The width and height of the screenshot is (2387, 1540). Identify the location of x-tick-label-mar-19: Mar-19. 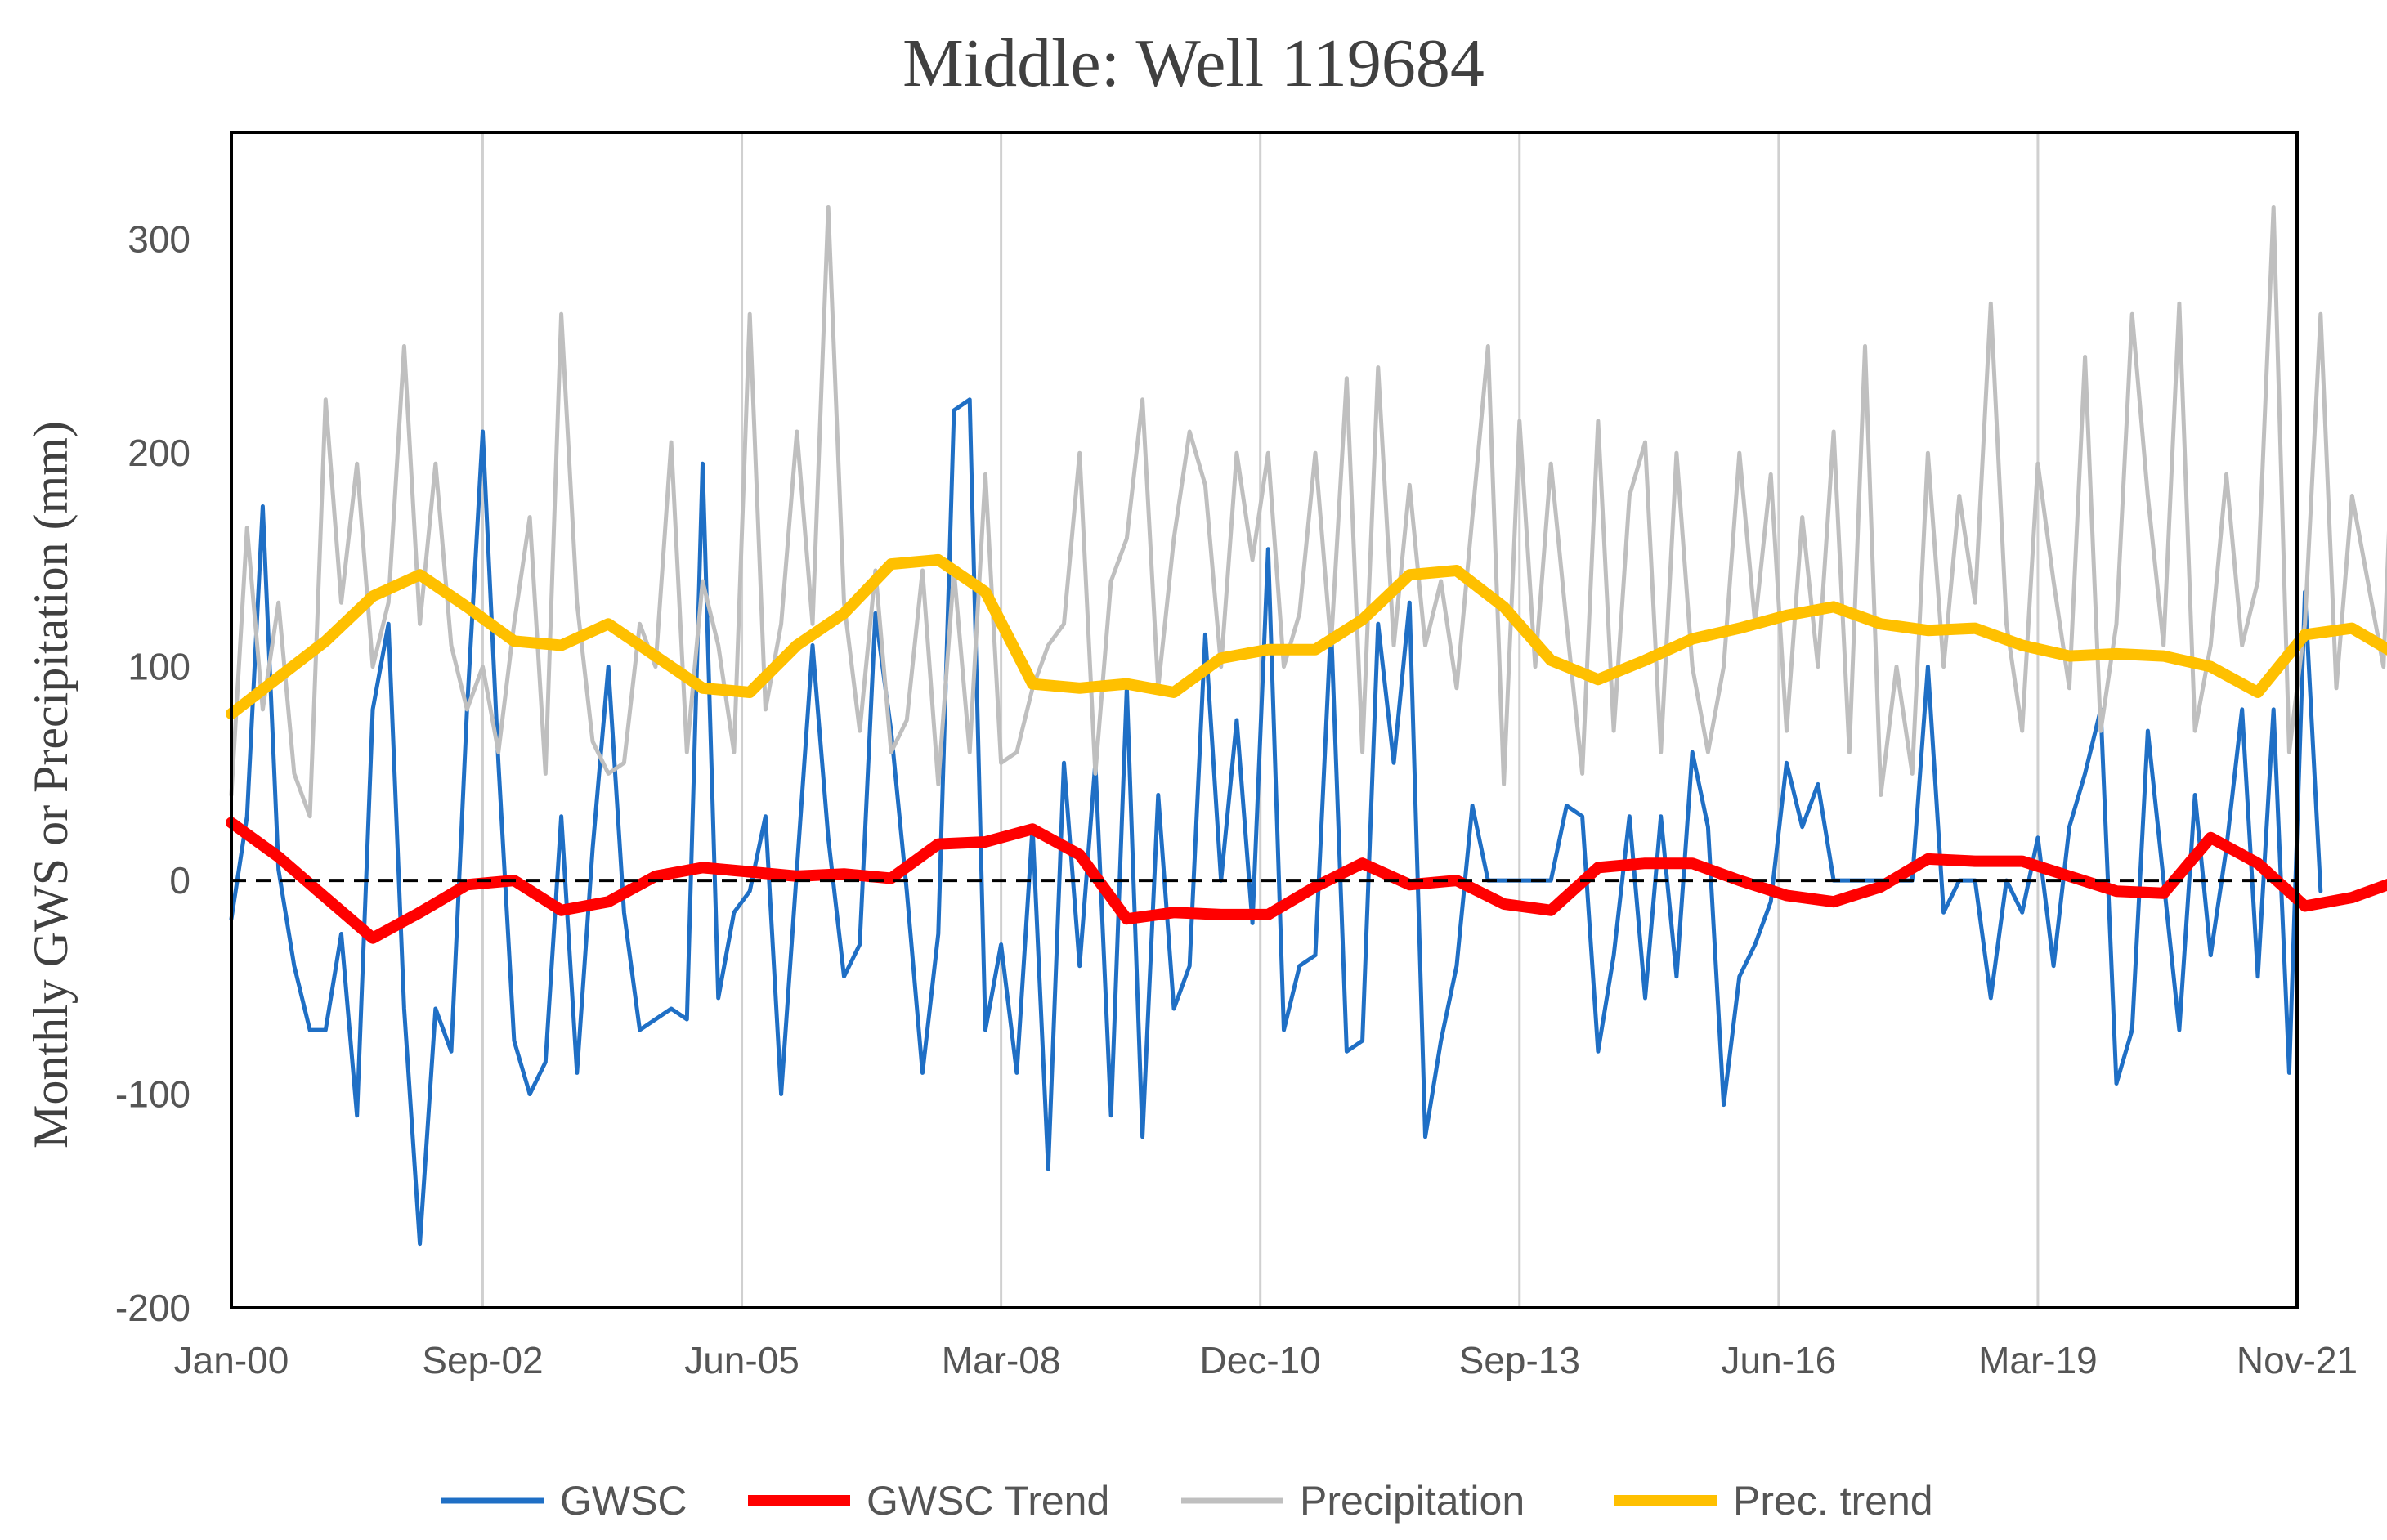
(2038, 1360).